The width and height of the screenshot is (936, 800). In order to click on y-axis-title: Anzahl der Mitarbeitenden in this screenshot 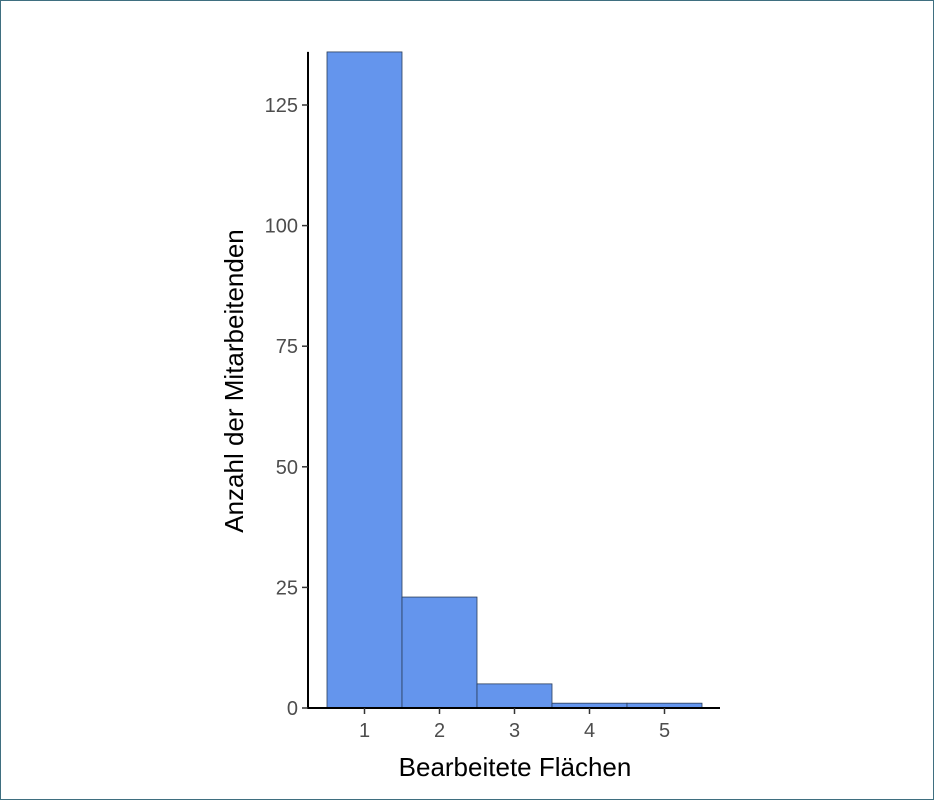, I will do `click(234, 381)`.